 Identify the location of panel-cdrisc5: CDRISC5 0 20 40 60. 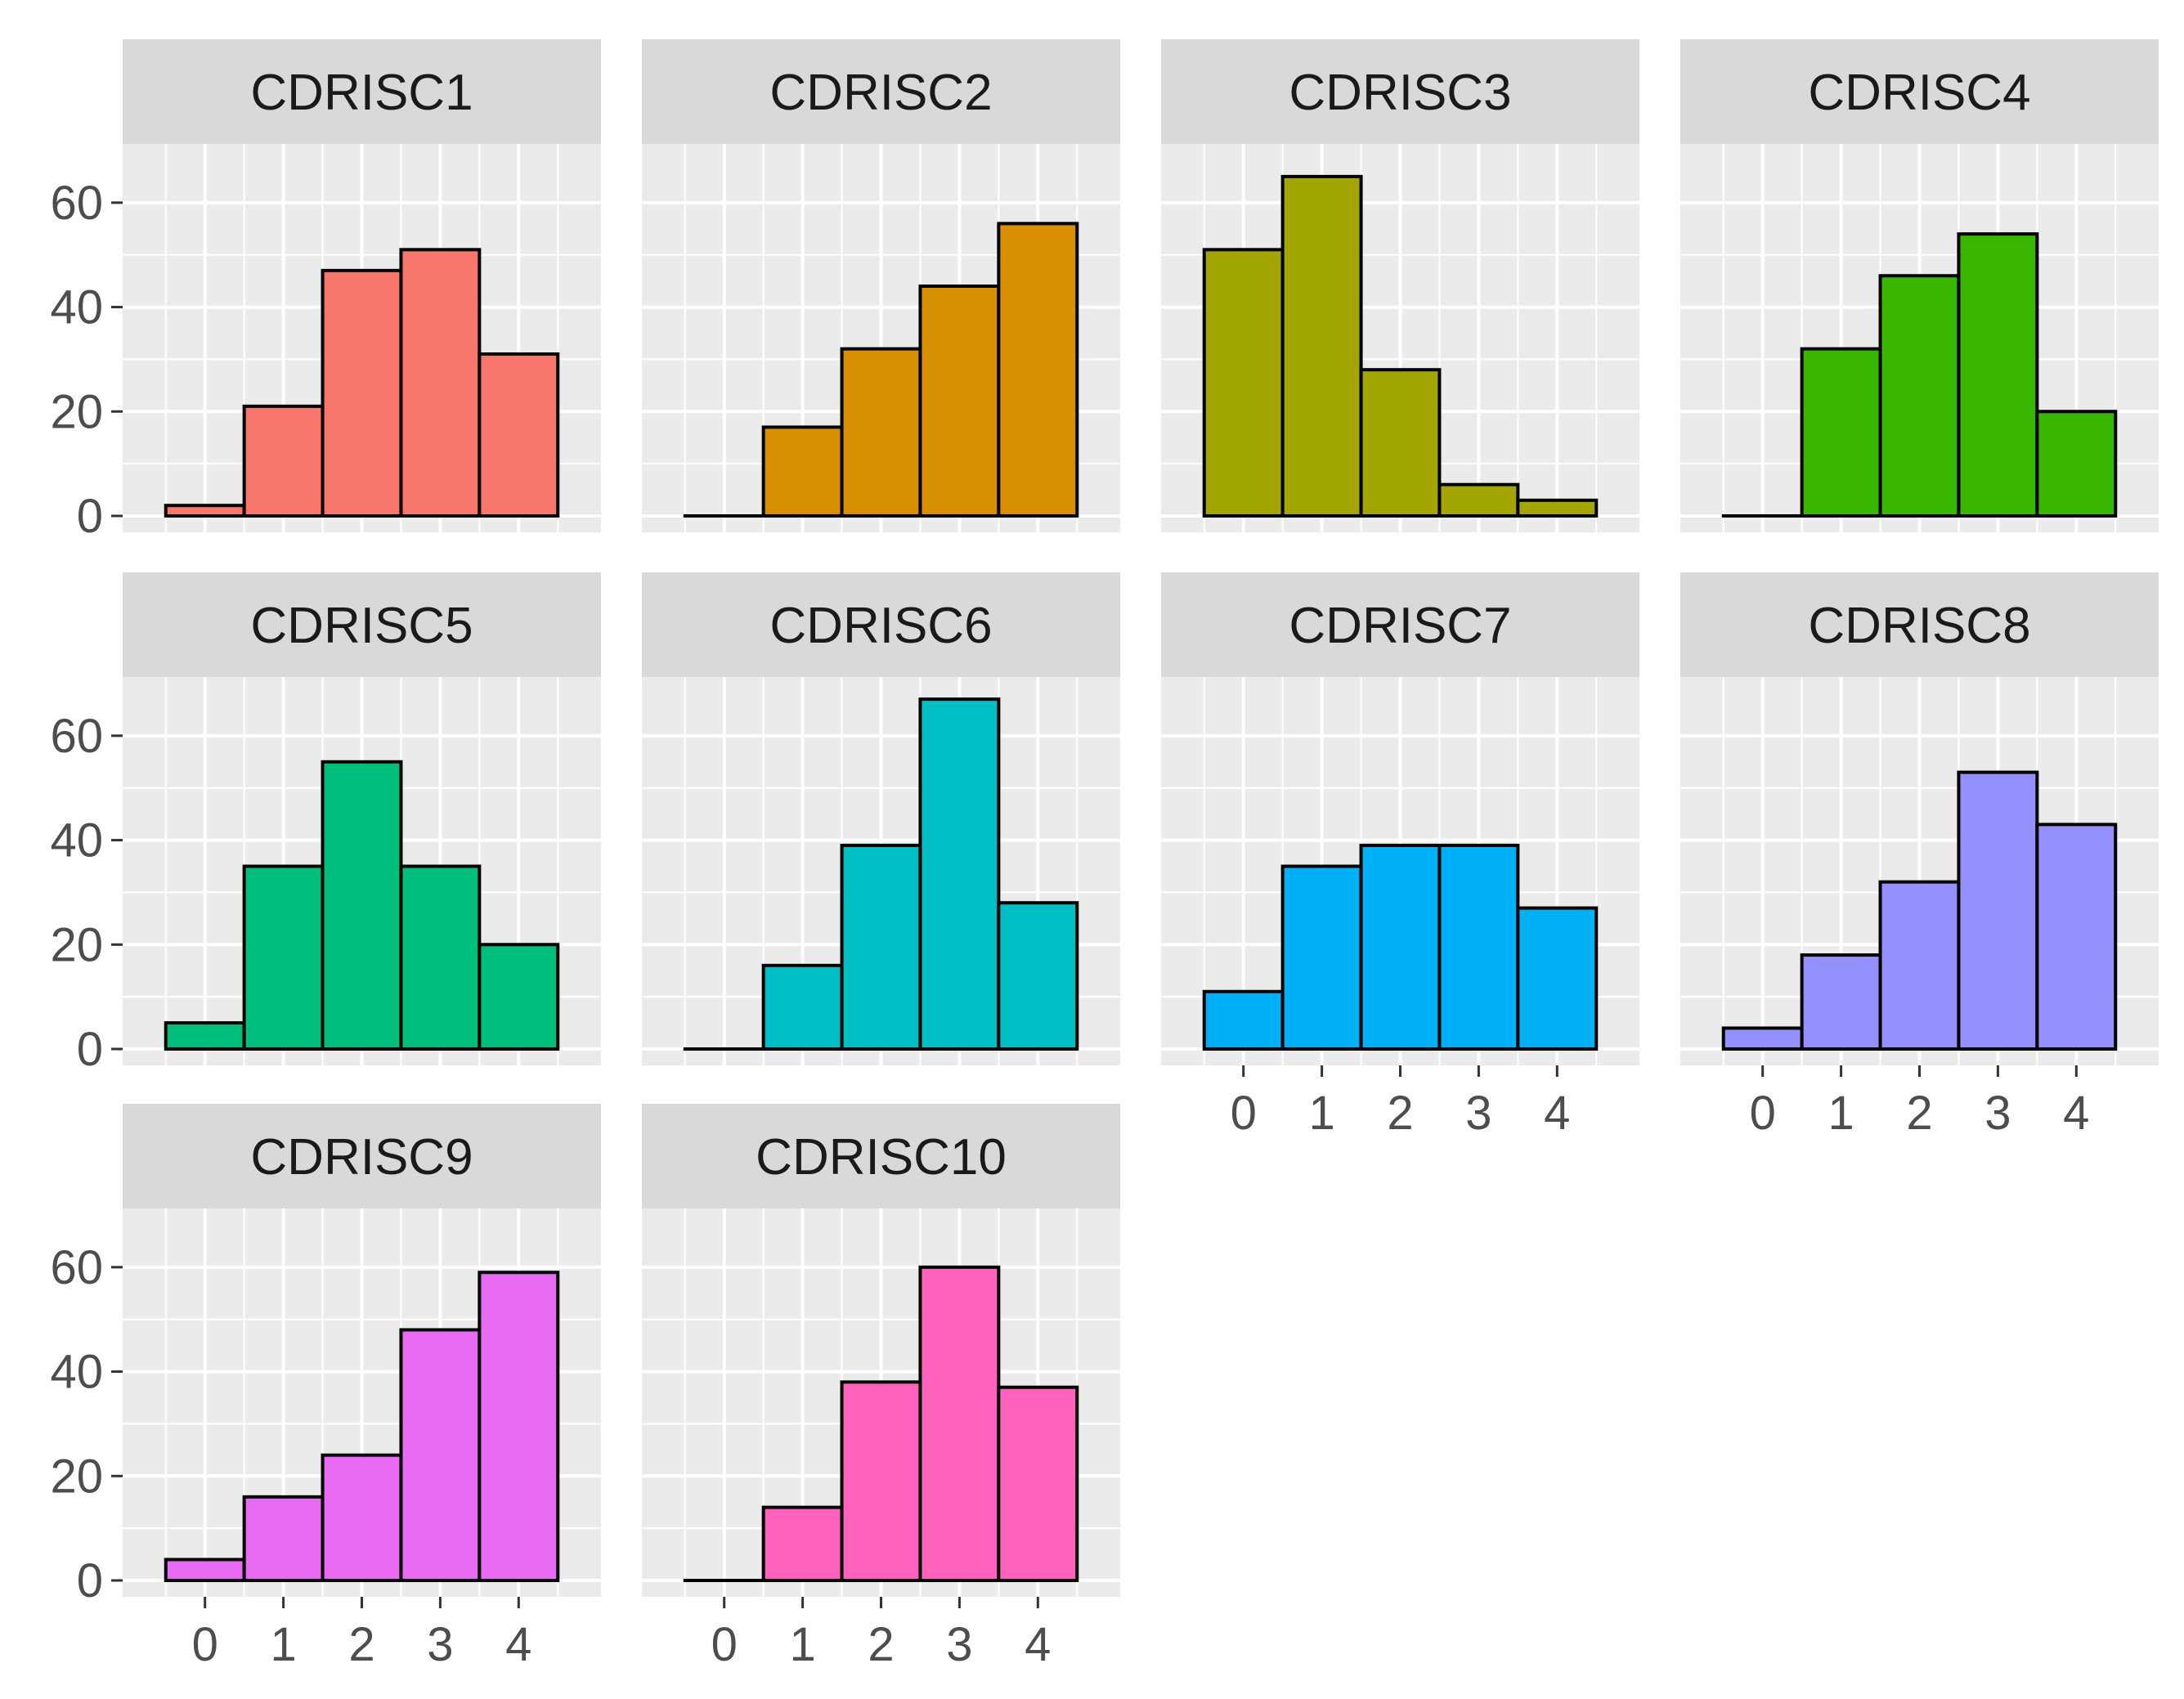
(325, 824).